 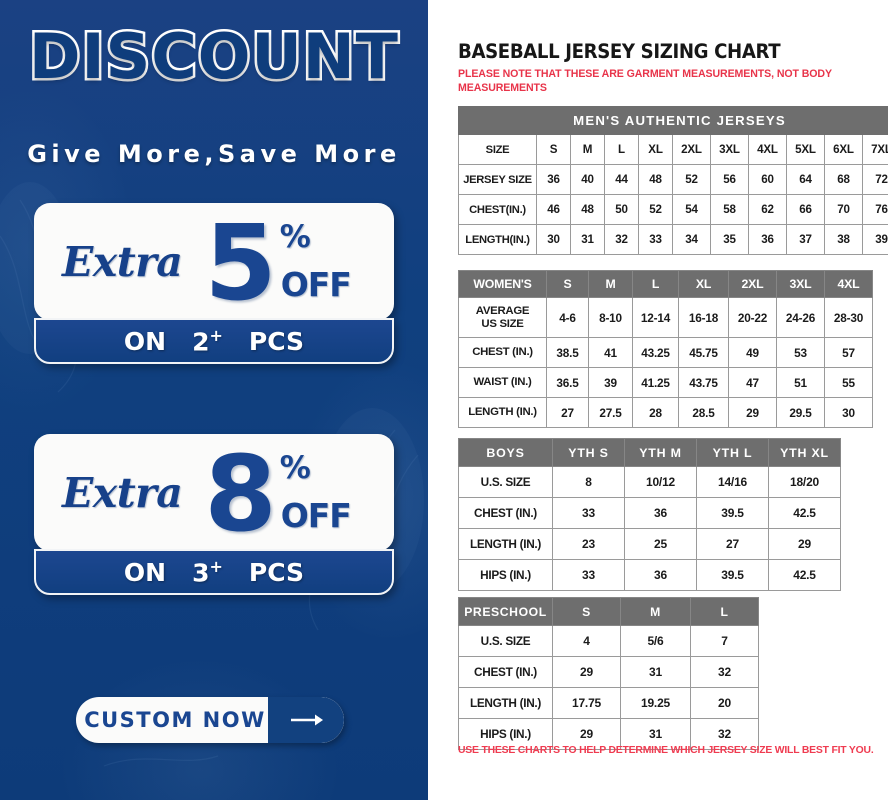 I want to click on table-header-row: PRESCHOOL S M L, so click(x=608, y=611).